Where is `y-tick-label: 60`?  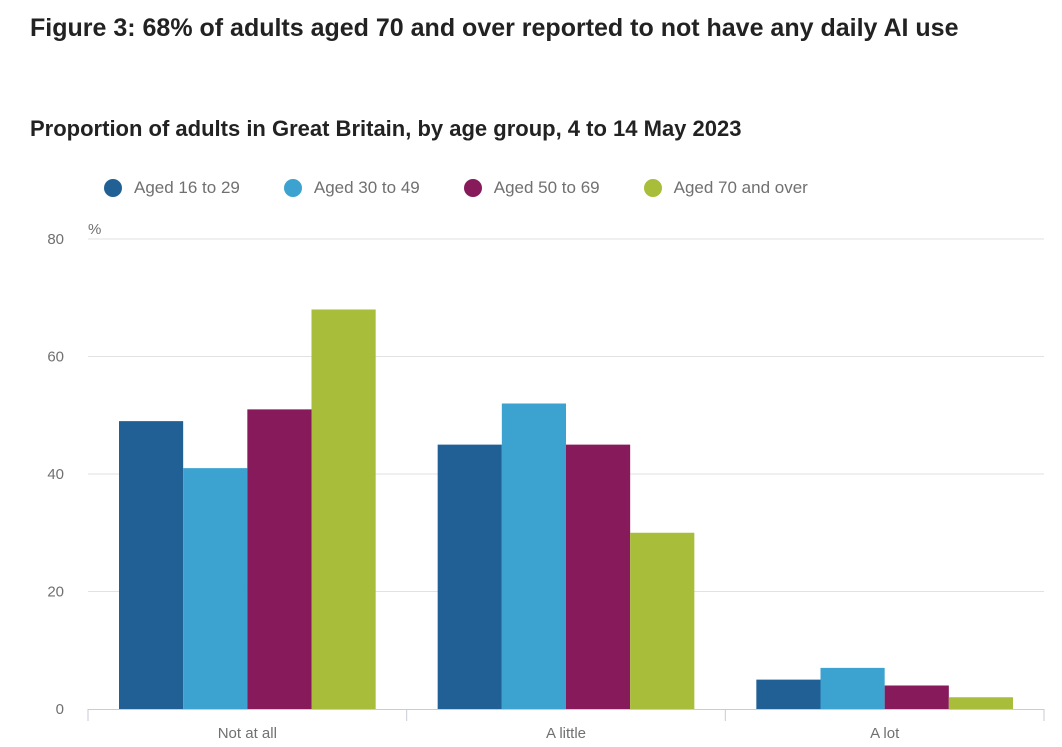 y-tick-label: 60 is located at coordinates (55, 357).